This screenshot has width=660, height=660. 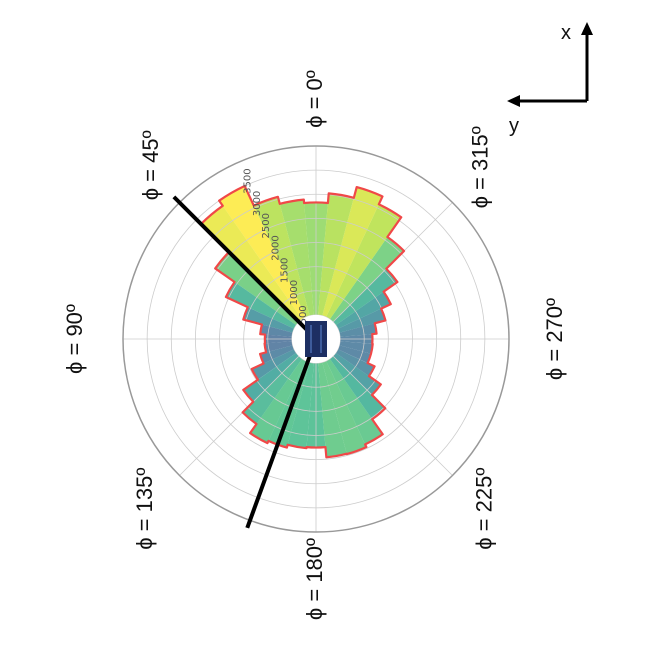 I want to click on envelope-outline, so click(x=302, y=321).